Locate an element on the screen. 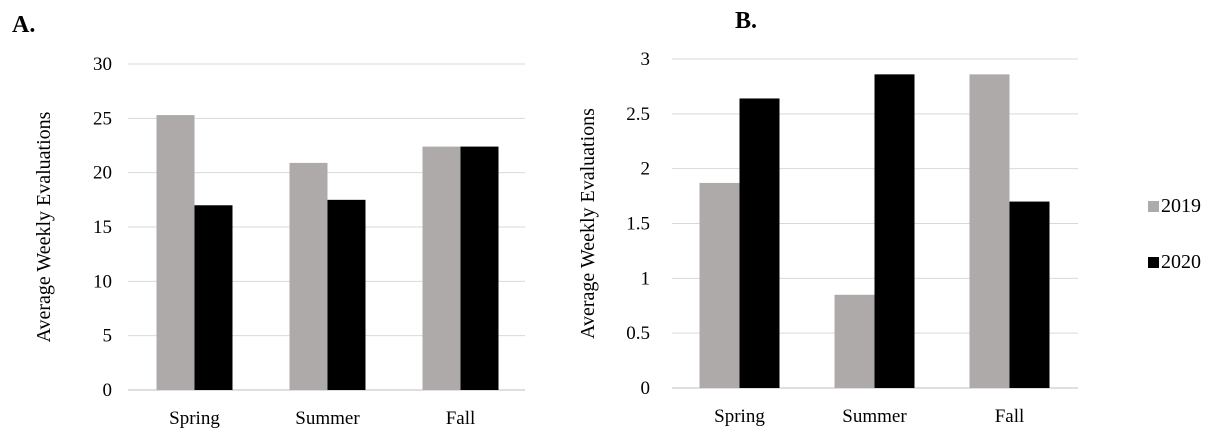  legend-label-2020: 2020 is located at coordinates (1181, 261).